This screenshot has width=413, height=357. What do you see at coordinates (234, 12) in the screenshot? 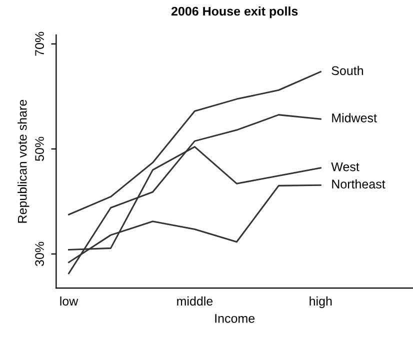
I see `chart-title: 2006 House exit polls` at bounding box center [234, 12].